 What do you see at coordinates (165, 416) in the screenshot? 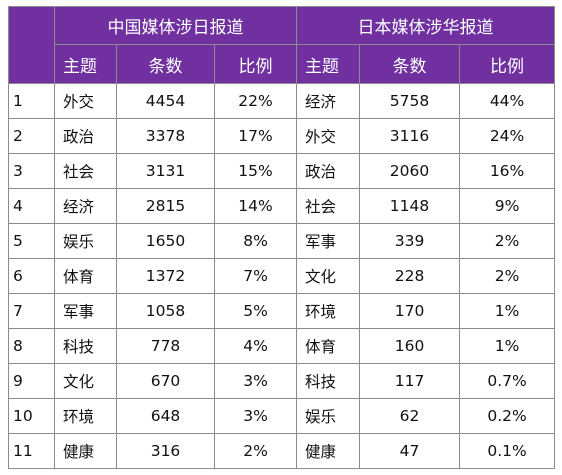
I see `cn-count-cell: 648` at bounding box center [165, 416].